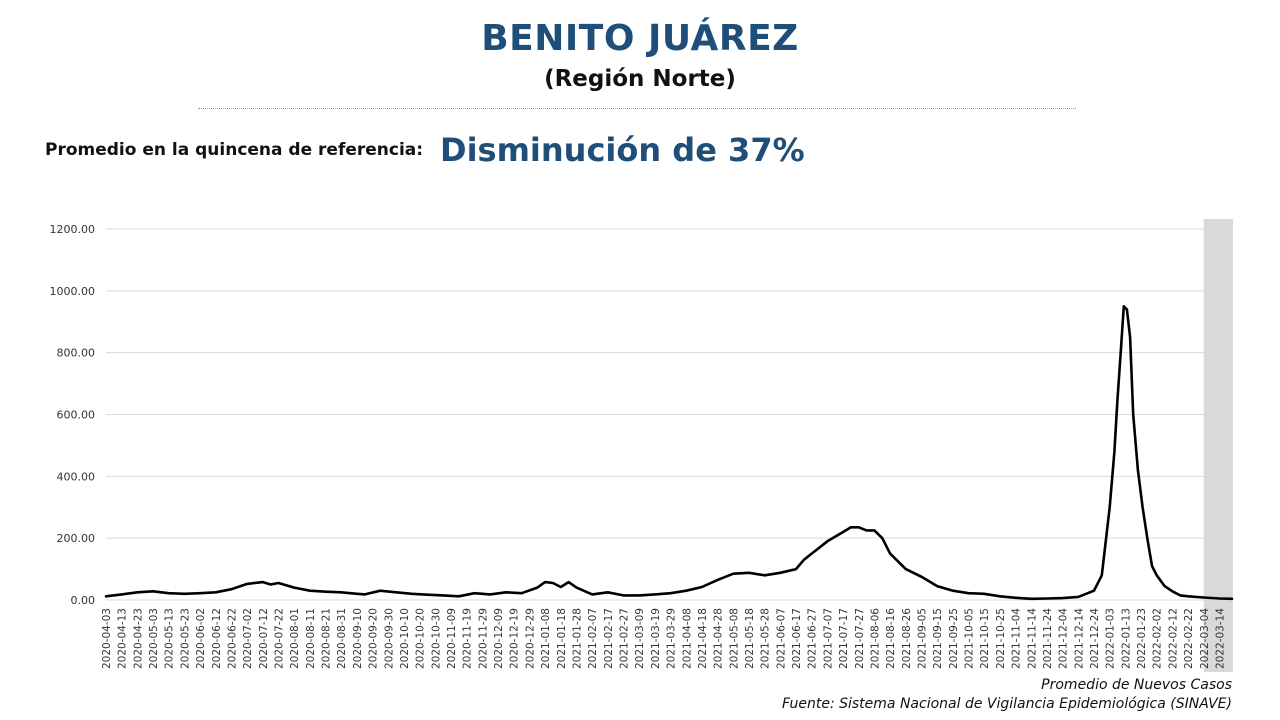 The height and width of the screenshot is (720, 1280). What do you see at coordinates (1032, 638) in the screenshot?
I see `x-tick-label: 2021-11-14` at bounding box center [1032, 638].